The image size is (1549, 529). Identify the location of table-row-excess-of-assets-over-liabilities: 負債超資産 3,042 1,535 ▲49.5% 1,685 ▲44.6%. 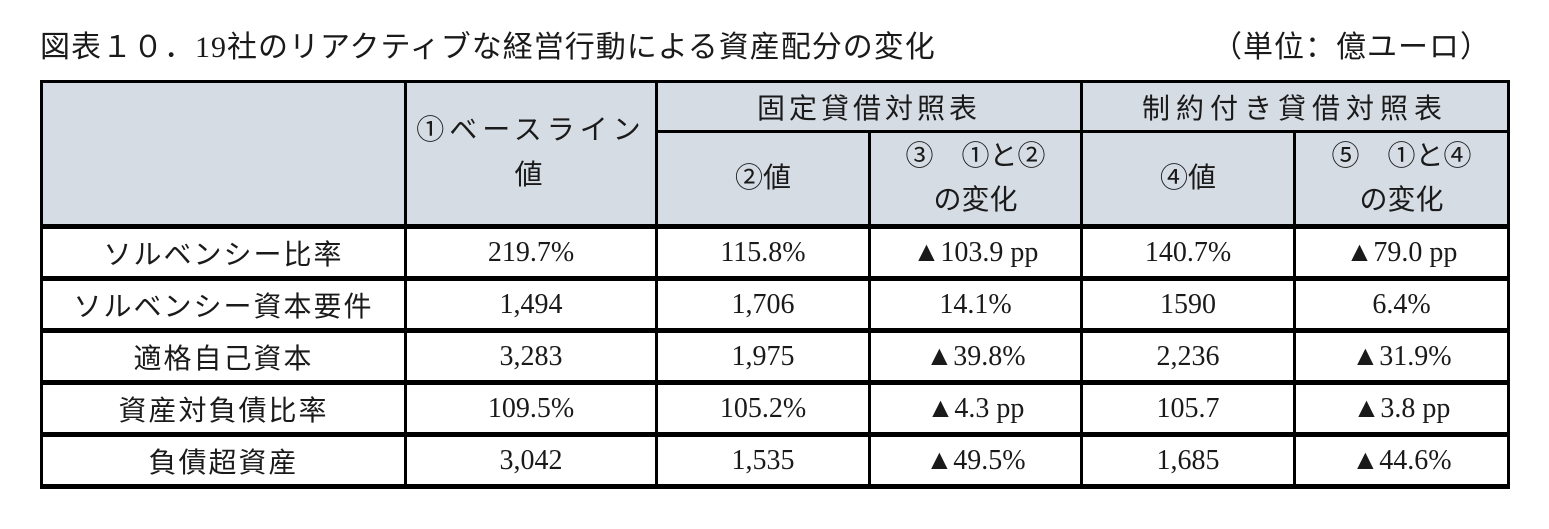
(775, 460).